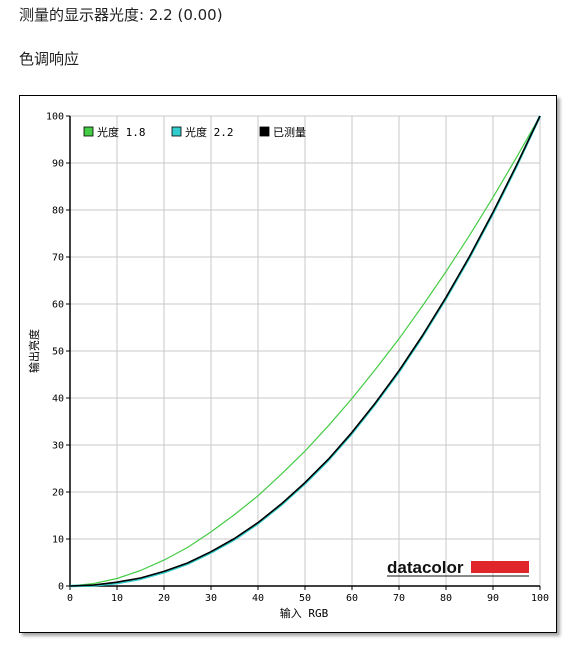  Describe the element at coordinates (117, 598) in the screenshot. I see `x-tick-label: 10` at that location.